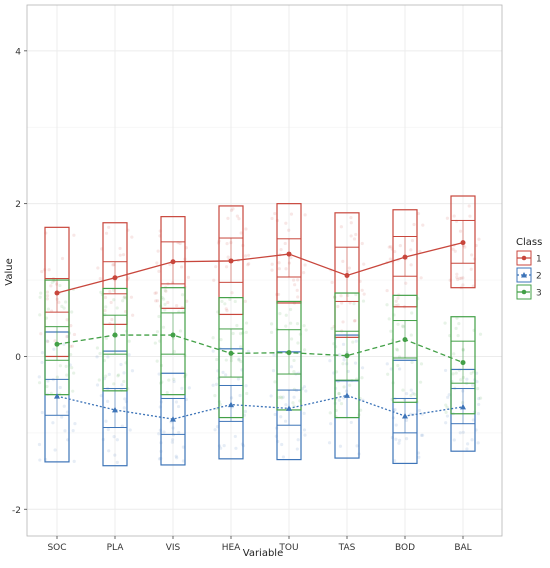 Image resolution: width=550 pixels, height=568 pixels. Describe the element at coordinates (231, 260) in the screenshot. I see `class-1-box-HEA` at that location.